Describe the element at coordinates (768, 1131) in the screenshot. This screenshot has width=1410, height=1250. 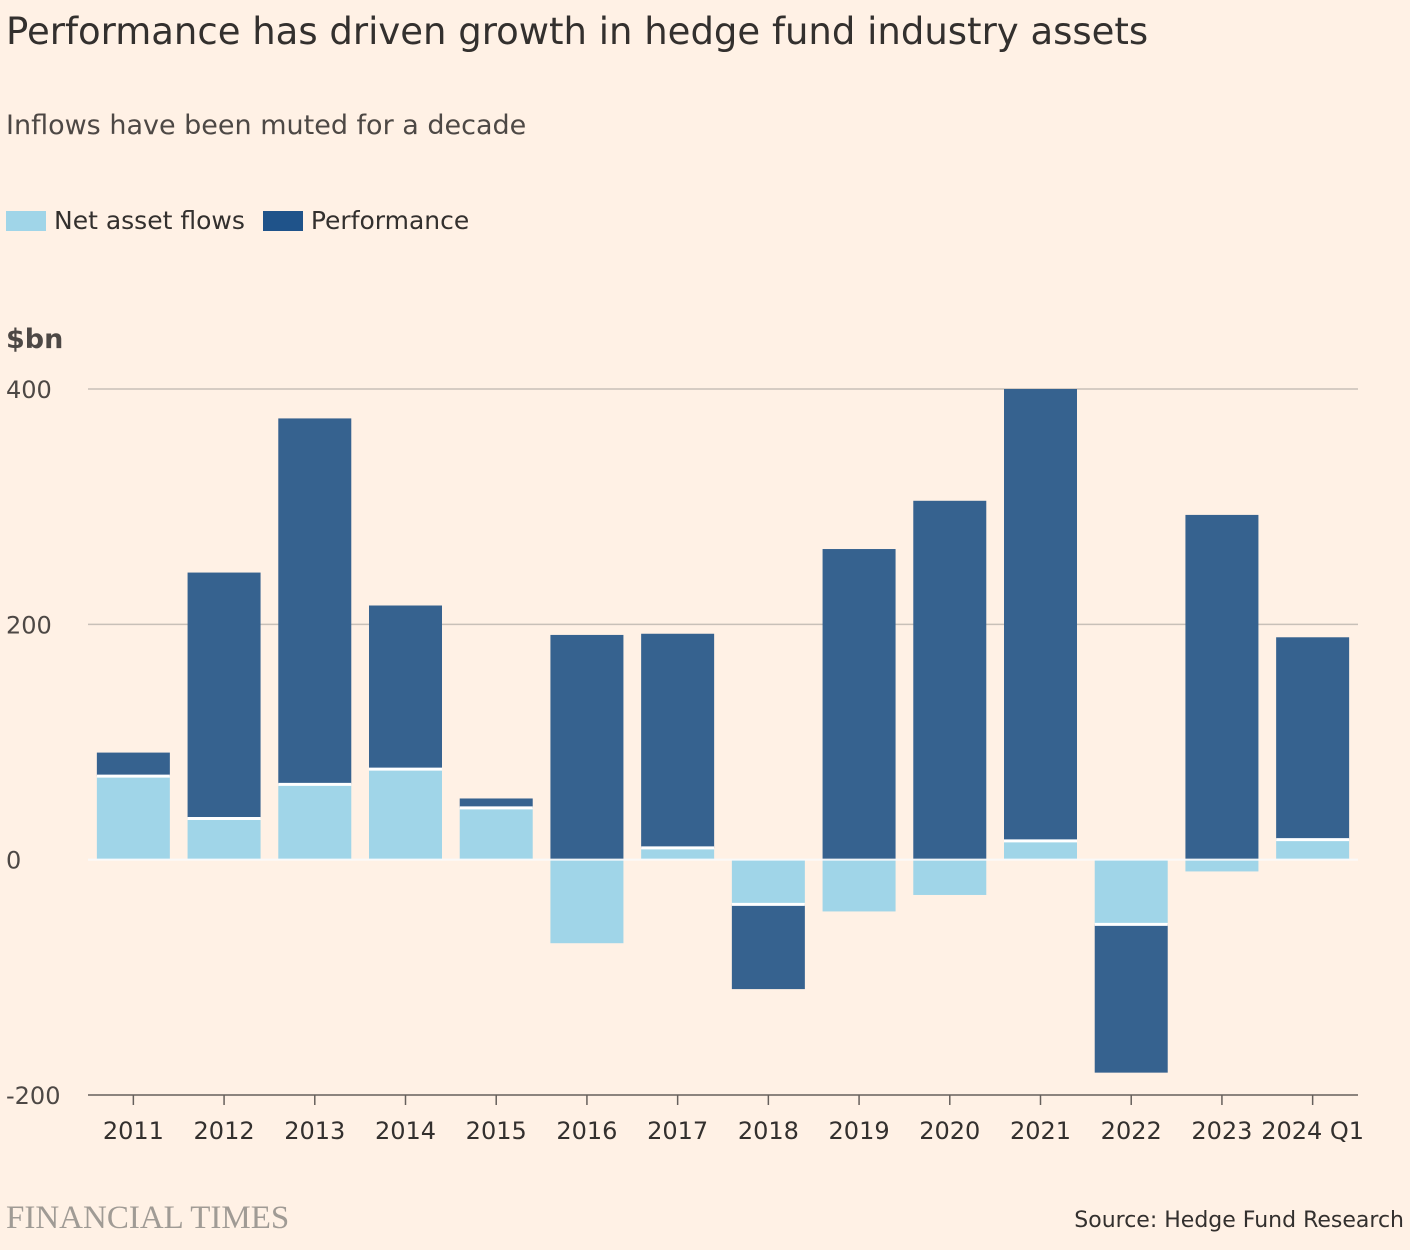
I see `x-tick-label: 2018` at that location.